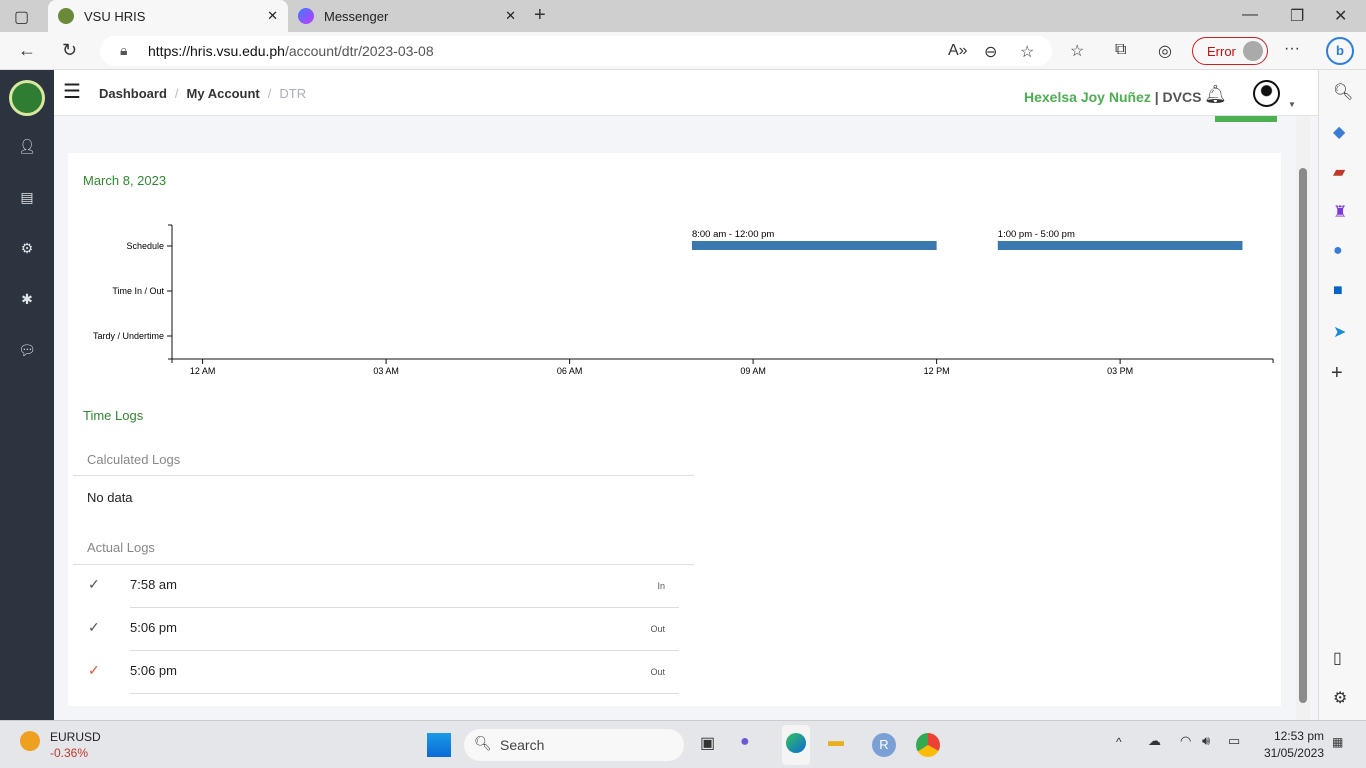 This screenshot has height=768, width=1366. Describe the element at coordinates (745, 741) in the screenshot. I see `meet-icon: ●` at that location.